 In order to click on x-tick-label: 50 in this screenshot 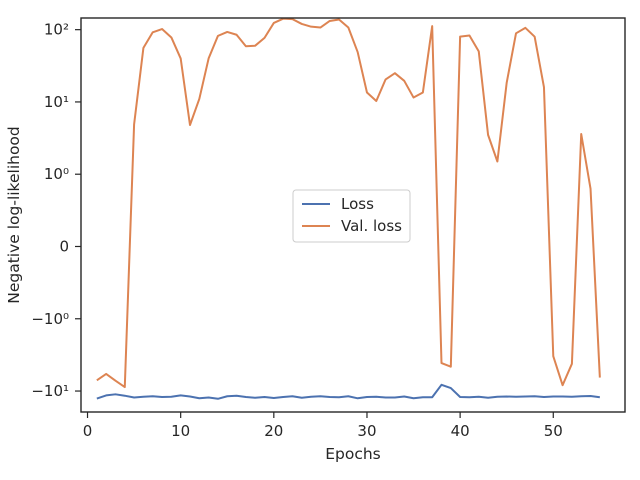, I will do `click(553, 431)`.